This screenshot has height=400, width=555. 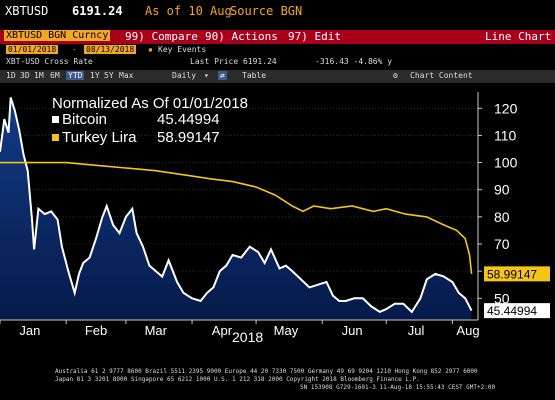 I want to click on chart-type-label: Line Chart, so click(x=518, y=36).